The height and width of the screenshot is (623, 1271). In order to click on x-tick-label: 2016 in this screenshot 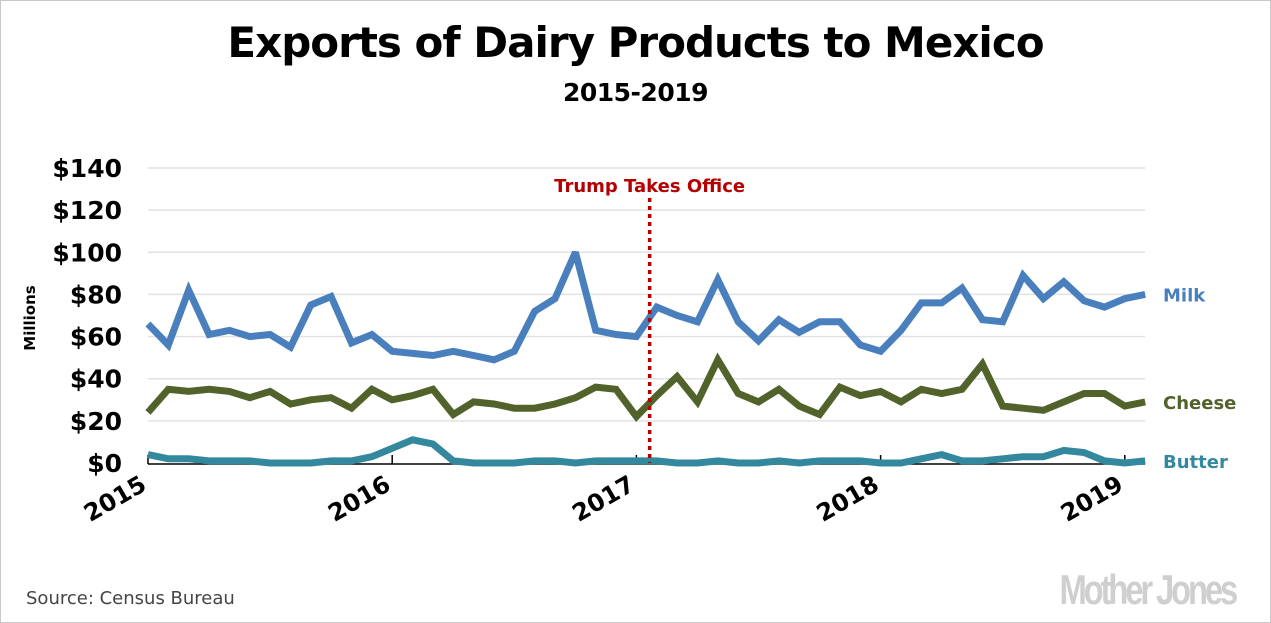, I will do `click(359, 499)`.